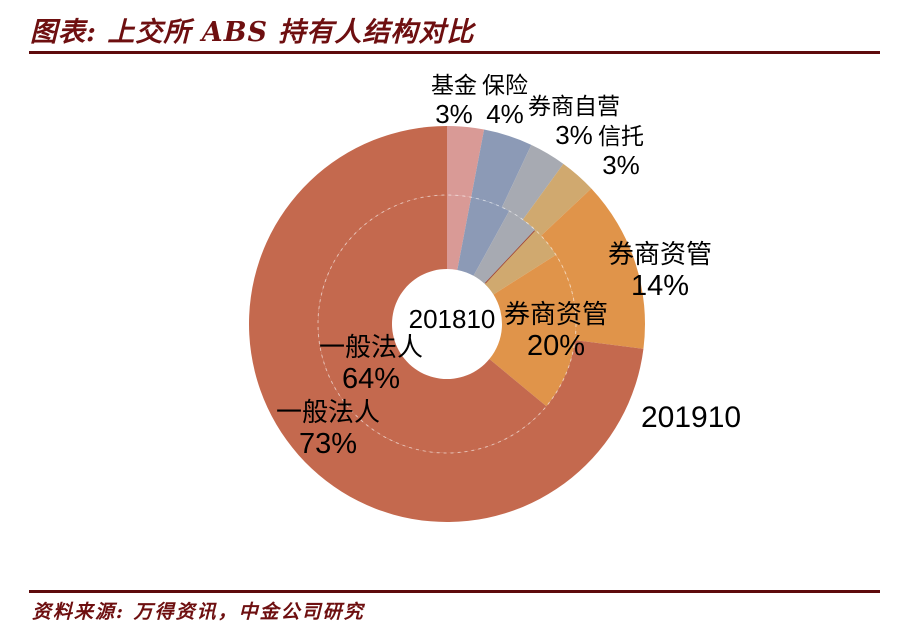  I want to click on slice-201810-基金, so click(459, 232).